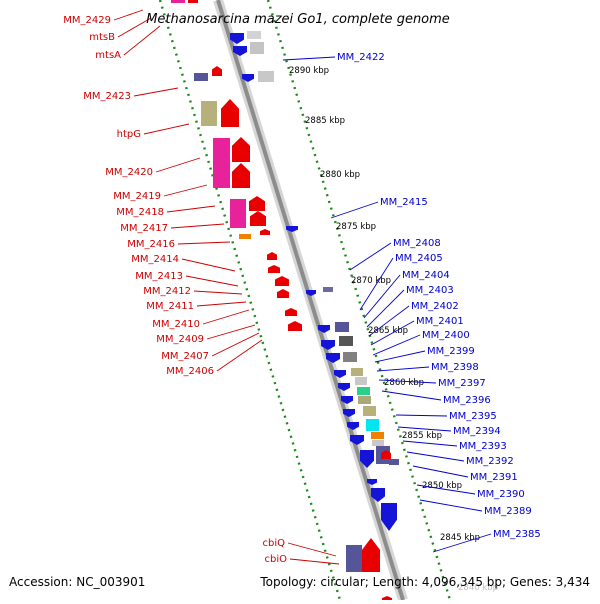  Describe the element at coordinates (178, 1) in the screenshot. I see `gene-feature-top-pink` at that location.